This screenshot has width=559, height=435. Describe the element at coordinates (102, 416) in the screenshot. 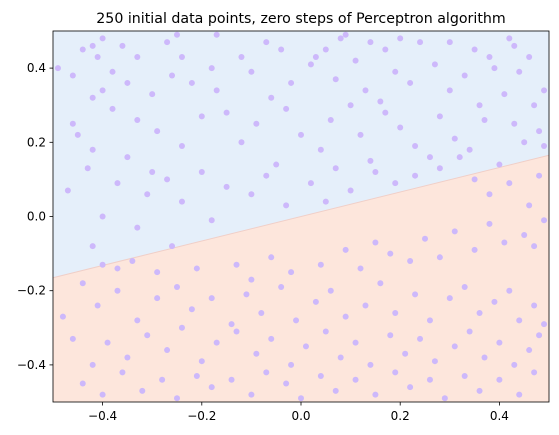

I see `x-tick-label: −0.4` at that location.